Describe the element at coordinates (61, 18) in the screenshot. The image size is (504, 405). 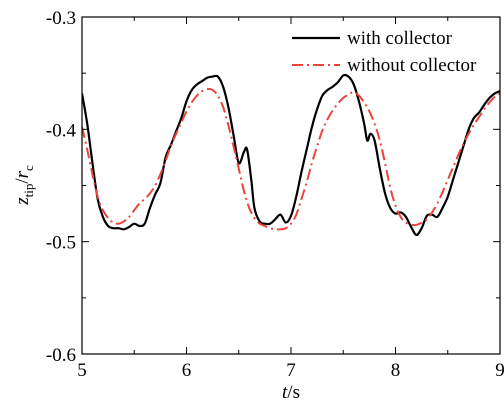
I see `y-tick-label: -0.3` at that location.